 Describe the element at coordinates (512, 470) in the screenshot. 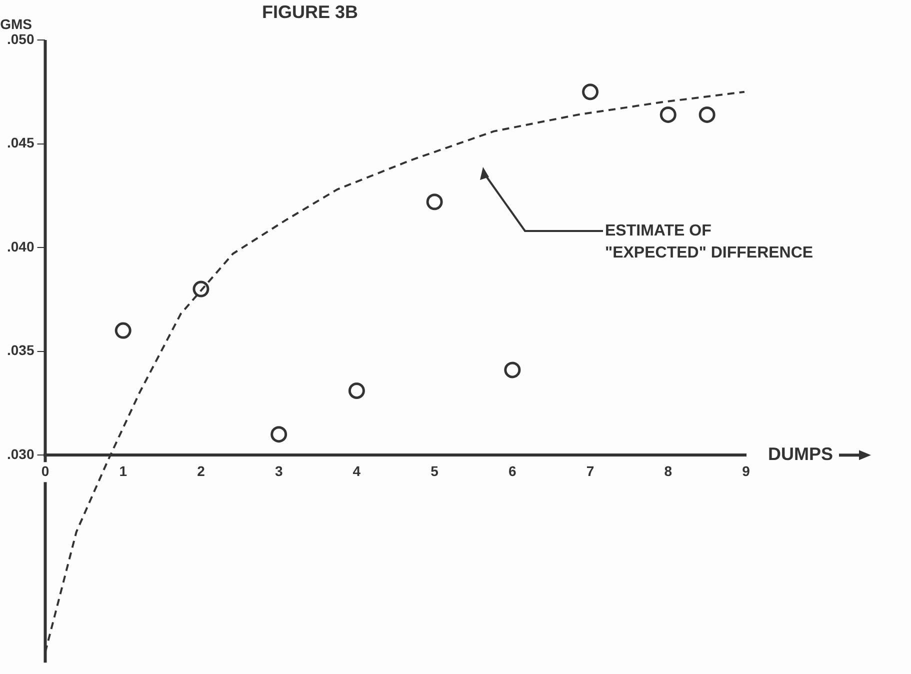

I see `x-tick-label: 6` at that location.